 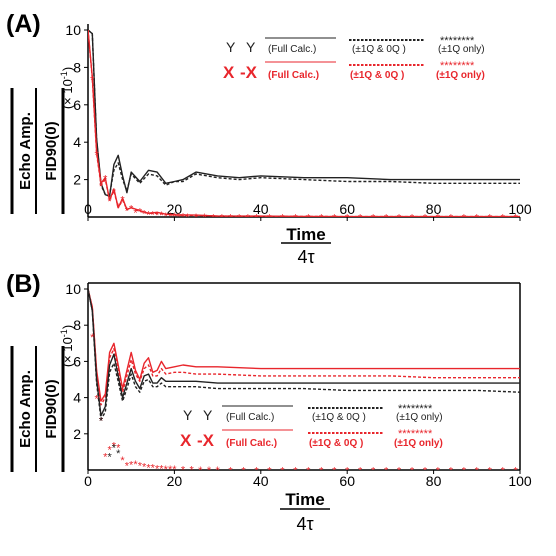 What do you see at coordinates (77, 67) in the screenshot?
I see `y-tick-label: 8` at bounding box center [77, 67].